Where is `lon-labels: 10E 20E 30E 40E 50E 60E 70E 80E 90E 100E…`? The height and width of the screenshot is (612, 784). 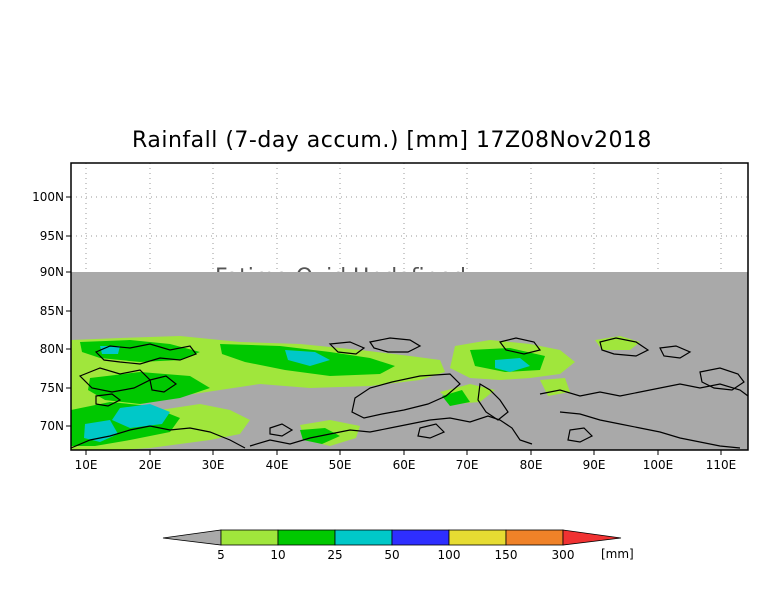 lon-labels: 10E 20E 30E 40E 50E 60E 70E 80E 90E 100E… is located at coordinates (406, 465).